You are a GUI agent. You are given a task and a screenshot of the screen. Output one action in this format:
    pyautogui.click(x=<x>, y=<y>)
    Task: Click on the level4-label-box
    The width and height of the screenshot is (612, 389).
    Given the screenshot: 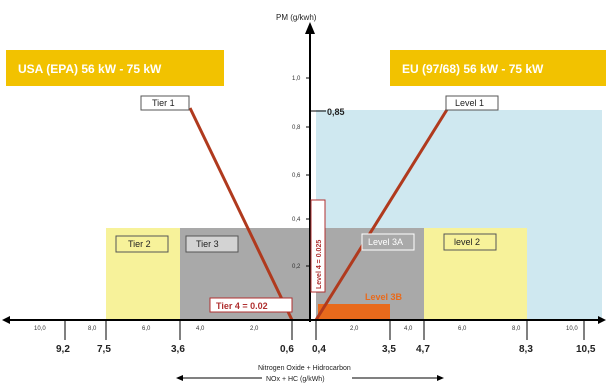 What is the action you would take?
    pyautogui.click(x=318, y=246)
    